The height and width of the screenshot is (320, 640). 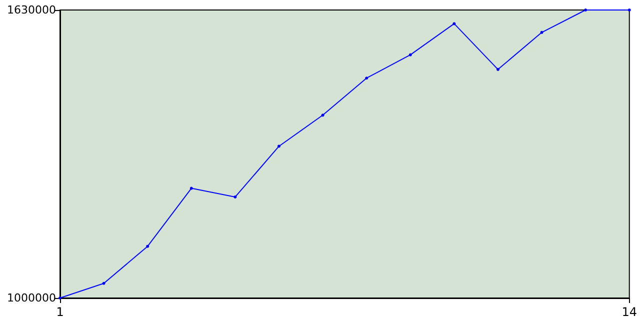 What do you see at coordinates (31, 10) in the screenshot?
I see `y-tick-label: 1630000` at bounding box center [31, 10].